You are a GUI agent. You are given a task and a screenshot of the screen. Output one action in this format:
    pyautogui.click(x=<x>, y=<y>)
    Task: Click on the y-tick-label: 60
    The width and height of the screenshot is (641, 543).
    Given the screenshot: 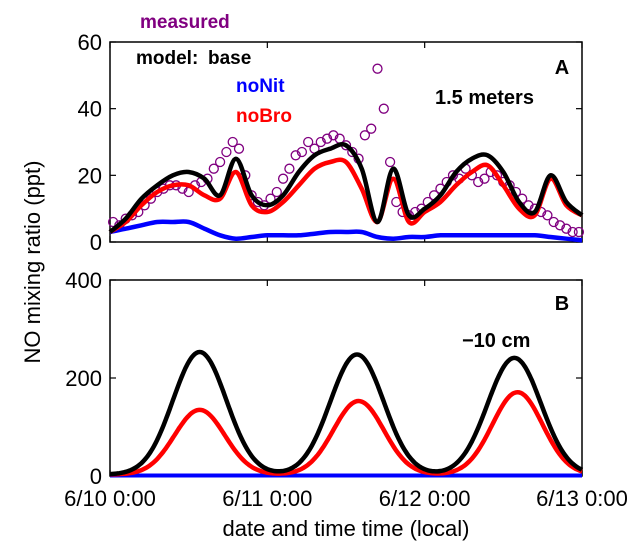 What is the action you would take?
    pyautogui.click(x=90, y=42)
    